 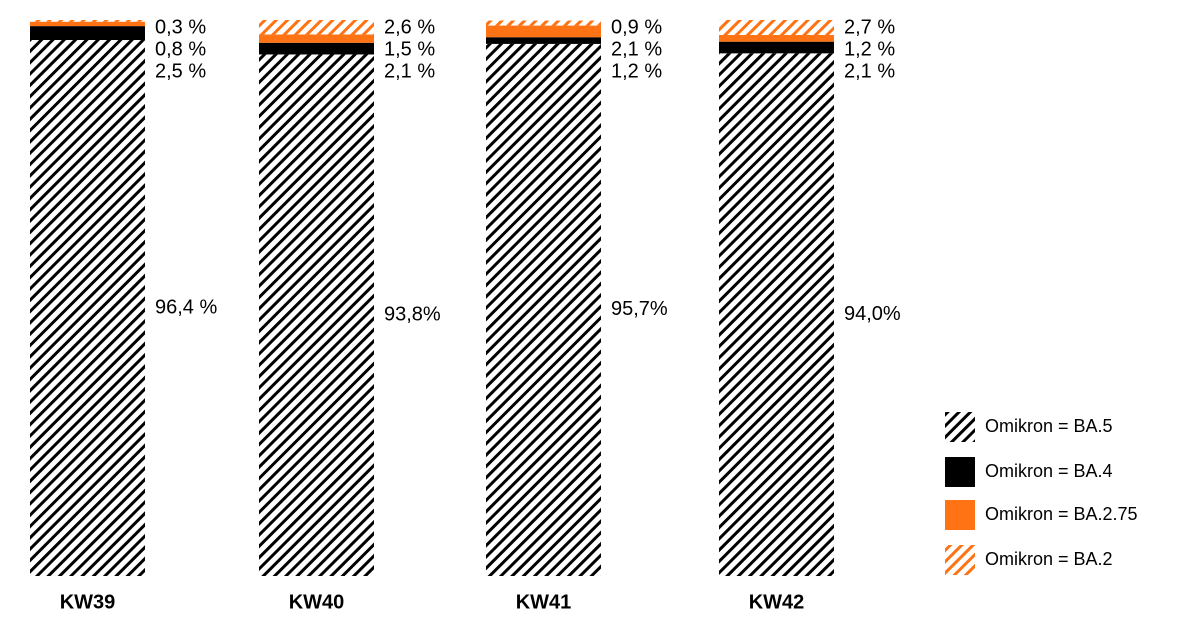 I want to click on value-label: 2,7 %, so click(x=869, y=27).